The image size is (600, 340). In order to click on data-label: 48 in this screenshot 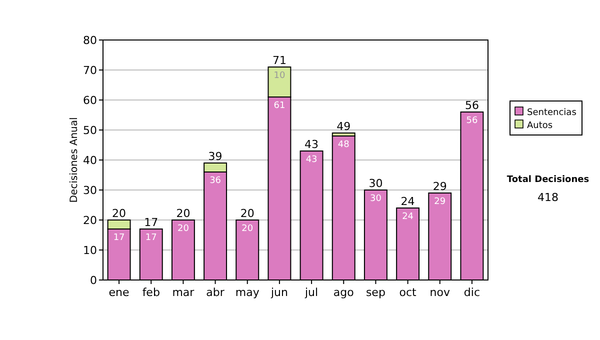, I will do `click(344, 145)`.